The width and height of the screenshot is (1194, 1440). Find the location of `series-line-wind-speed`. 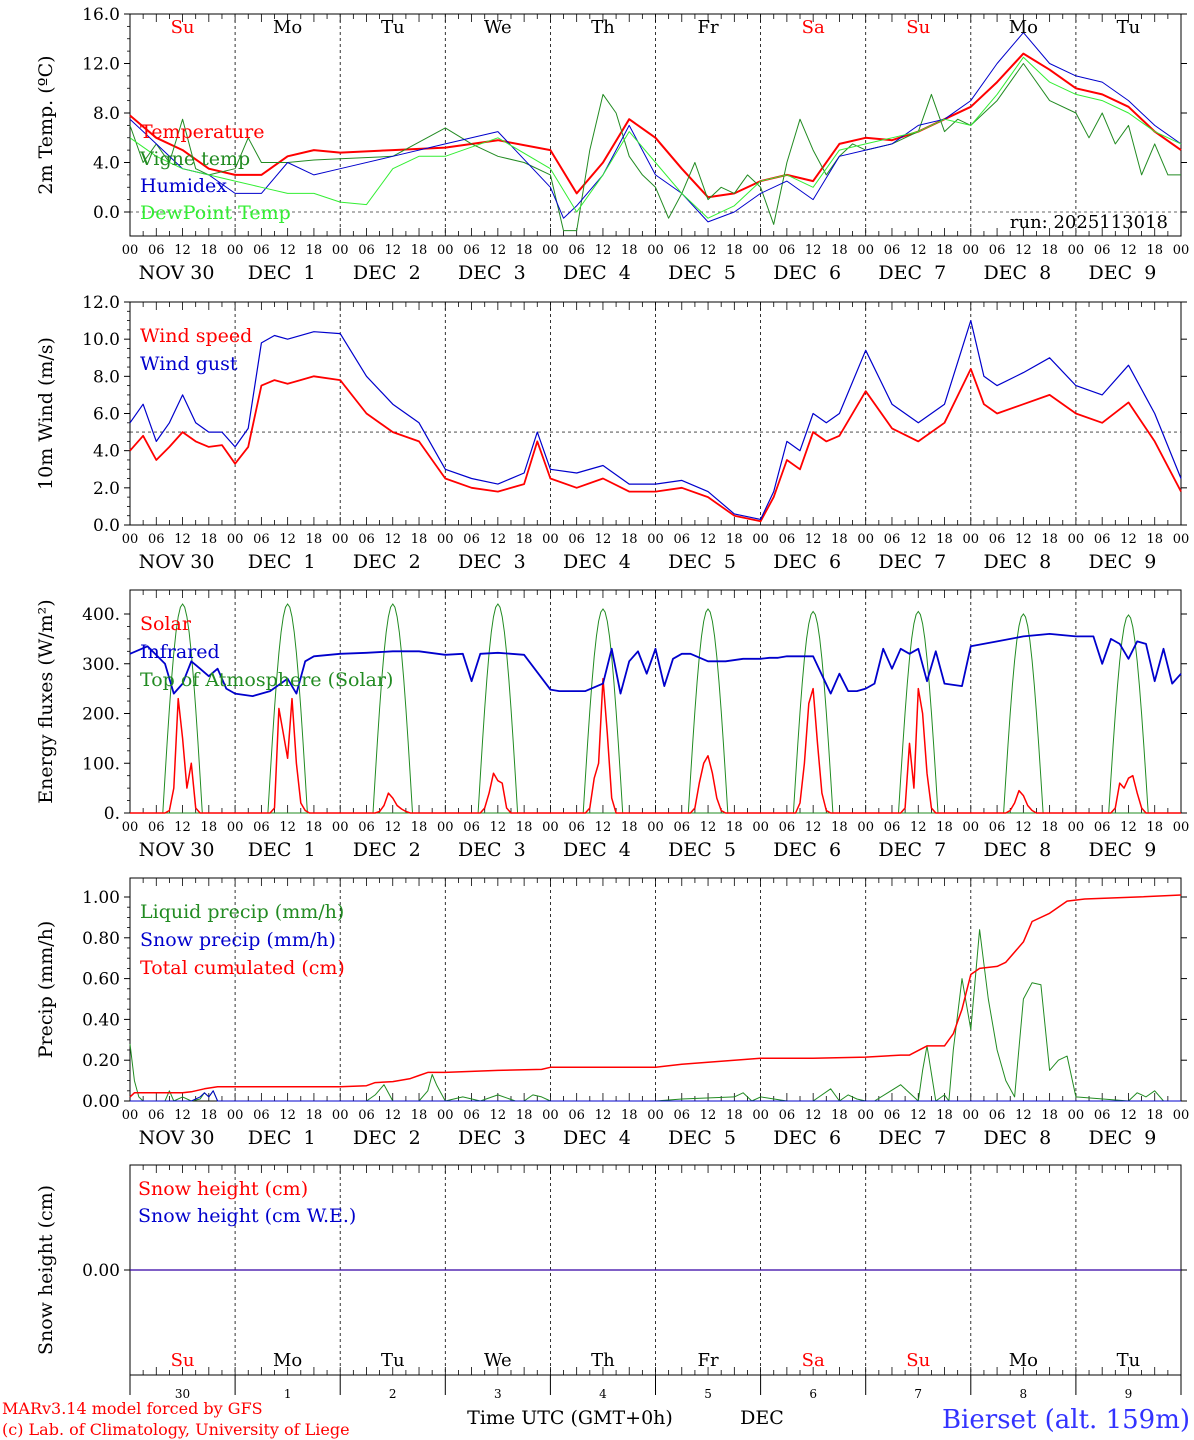

series-line-wind-speed is located at coordinates (655, 445).